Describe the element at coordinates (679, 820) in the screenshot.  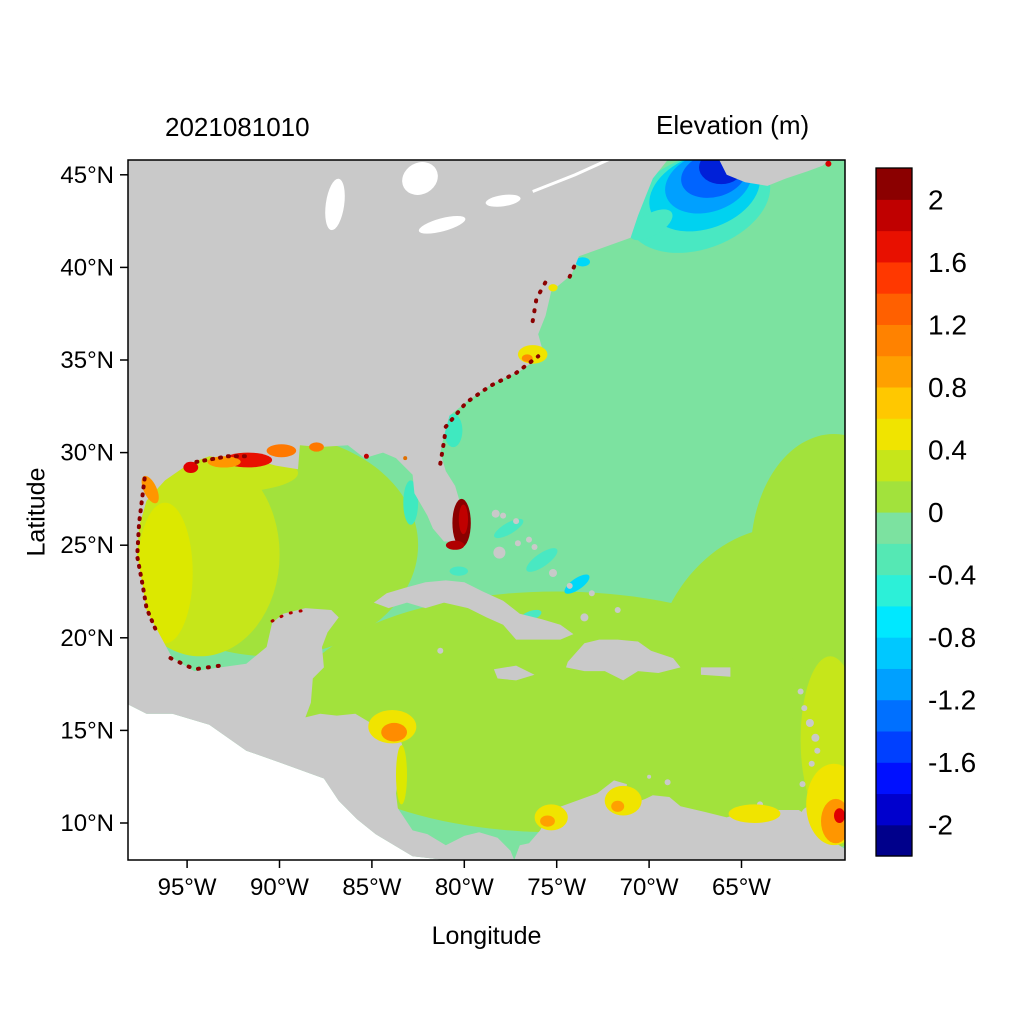
I see `land-south-america` at that location.